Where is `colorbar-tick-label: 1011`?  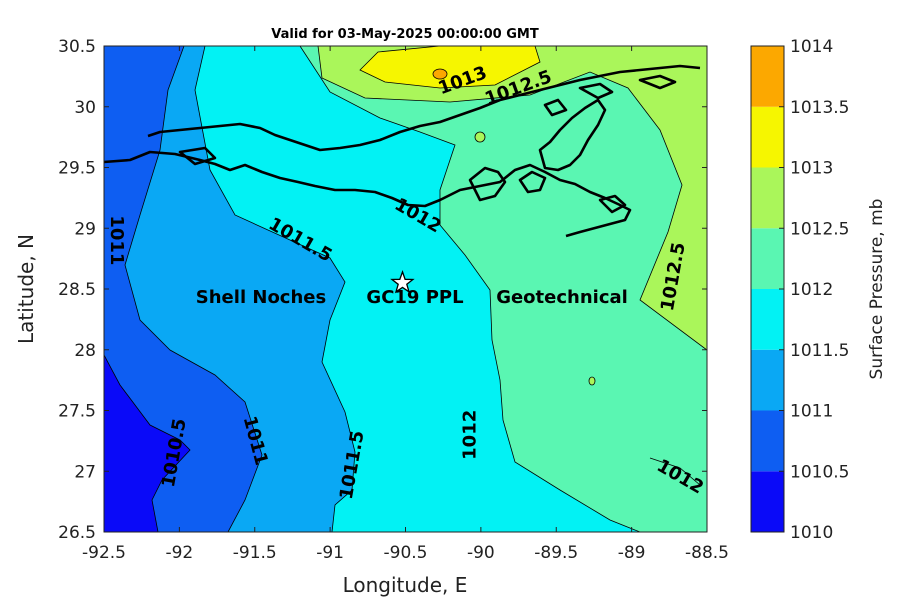 colorbar-tick-label: 1011 is located at coordinates (811, 412).